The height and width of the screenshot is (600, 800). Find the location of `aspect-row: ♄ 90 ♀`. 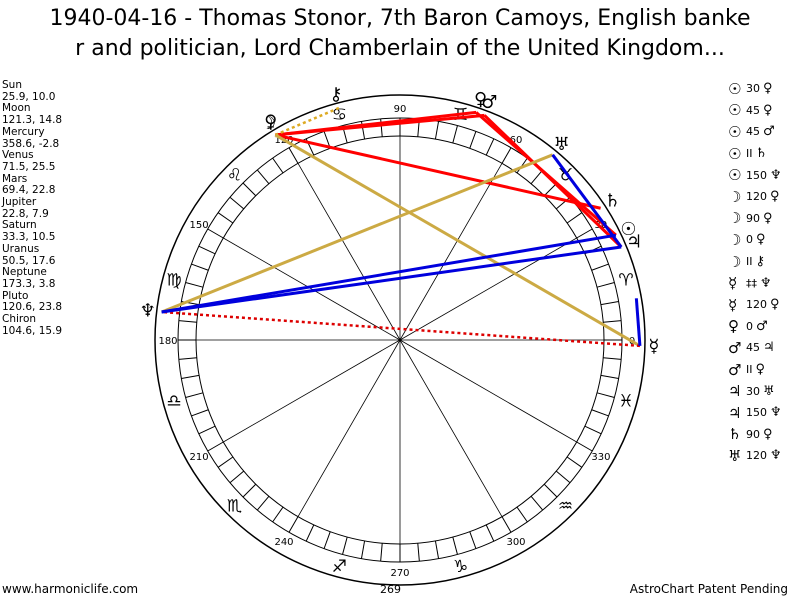

aspect-row: ♄ 90 ♀ is located at coordinates (764, 435).